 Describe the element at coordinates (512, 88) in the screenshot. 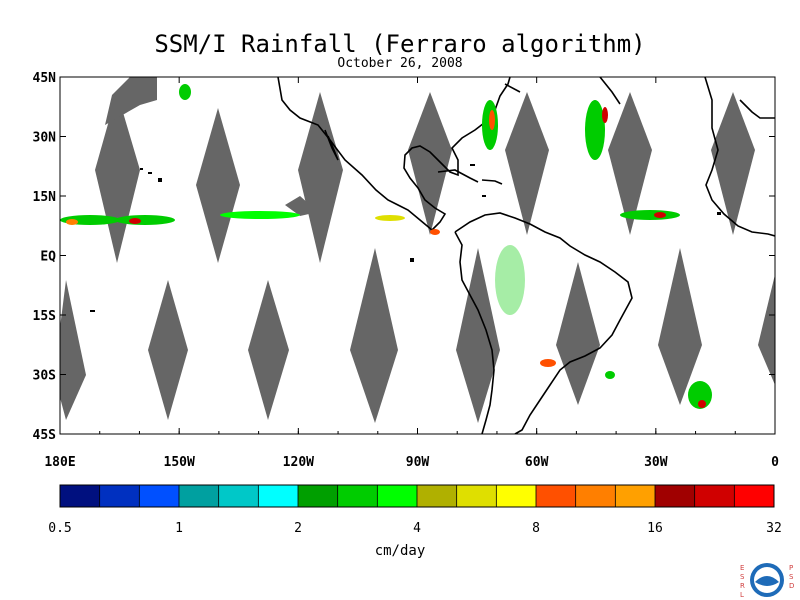

I see `coastline-newfoundland` at that location.